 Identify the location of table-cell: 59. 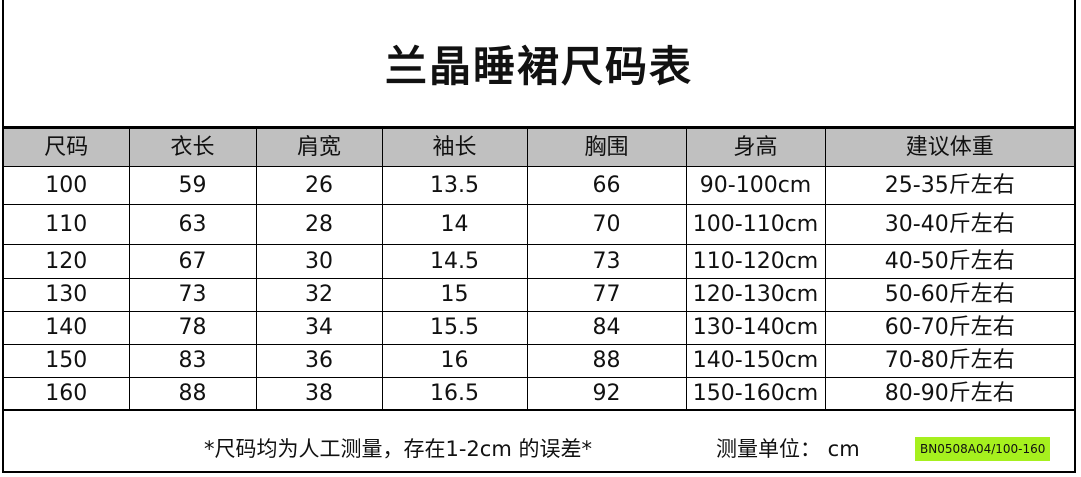
(192, 185).